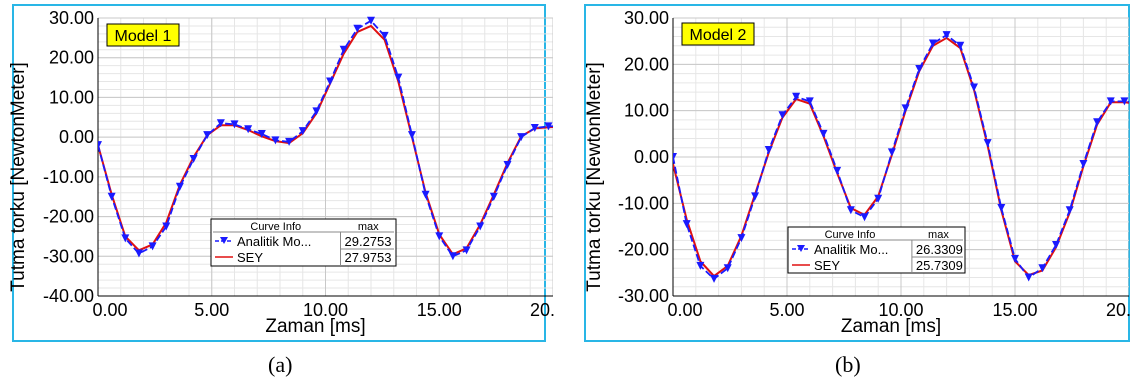 The height and width of the screenshot is (391, 1134). What do you see at coordinates (280, 364) in the screenshot?
I see `caption-a: (a)` at bounding box center [280, 364].